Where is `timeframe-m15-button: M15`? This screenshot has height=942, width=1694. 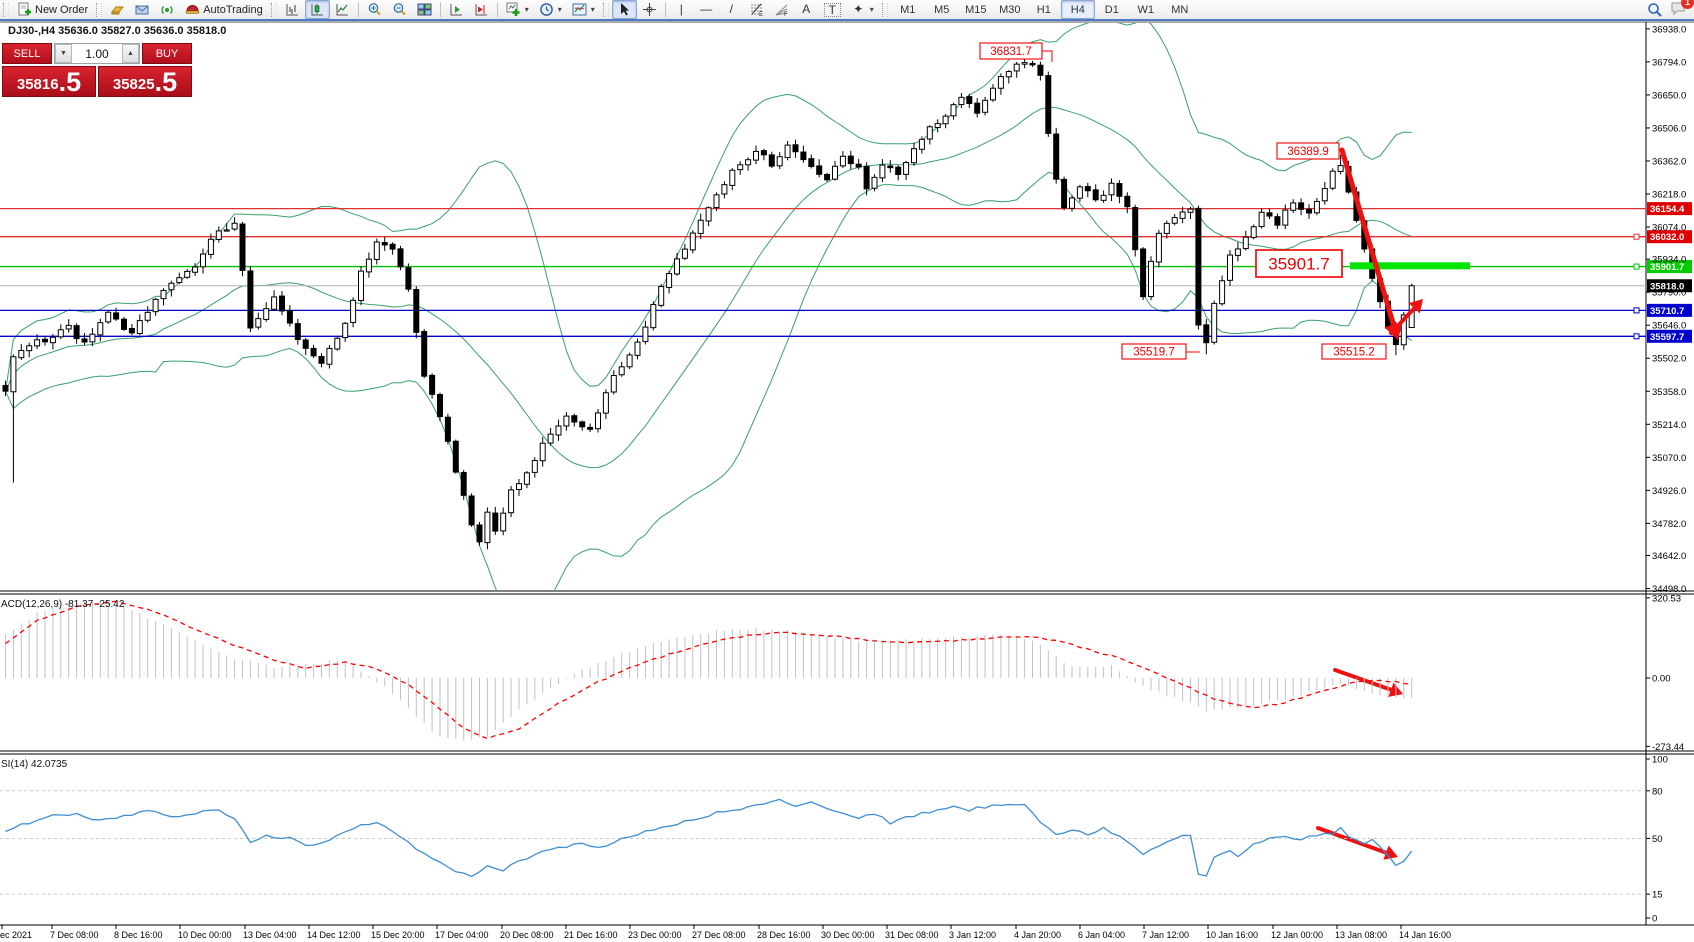
timeframe-m15-button: M15 is located at coordinates (976, 9).